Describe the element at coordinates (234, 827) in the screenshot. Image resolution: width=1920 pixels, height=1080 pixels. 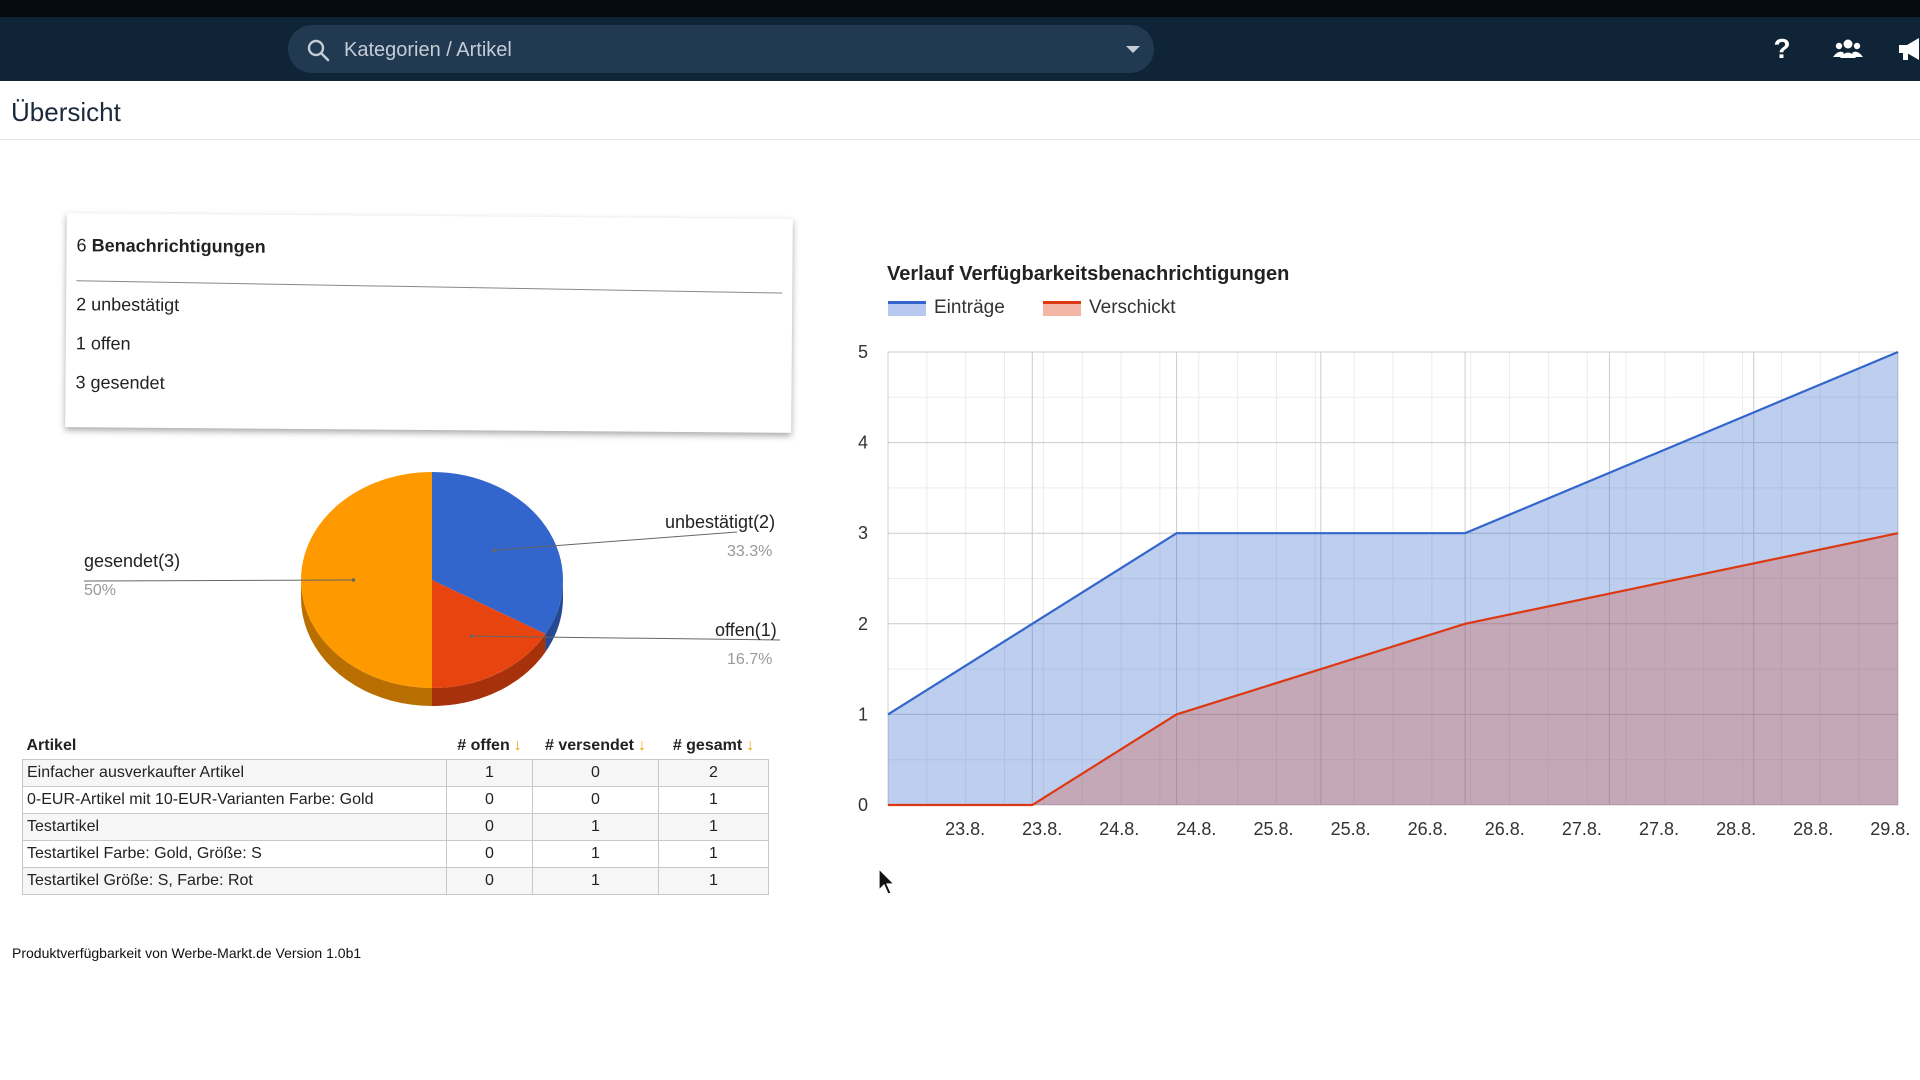
I see `table-cell-article: Testartikel` at that location.